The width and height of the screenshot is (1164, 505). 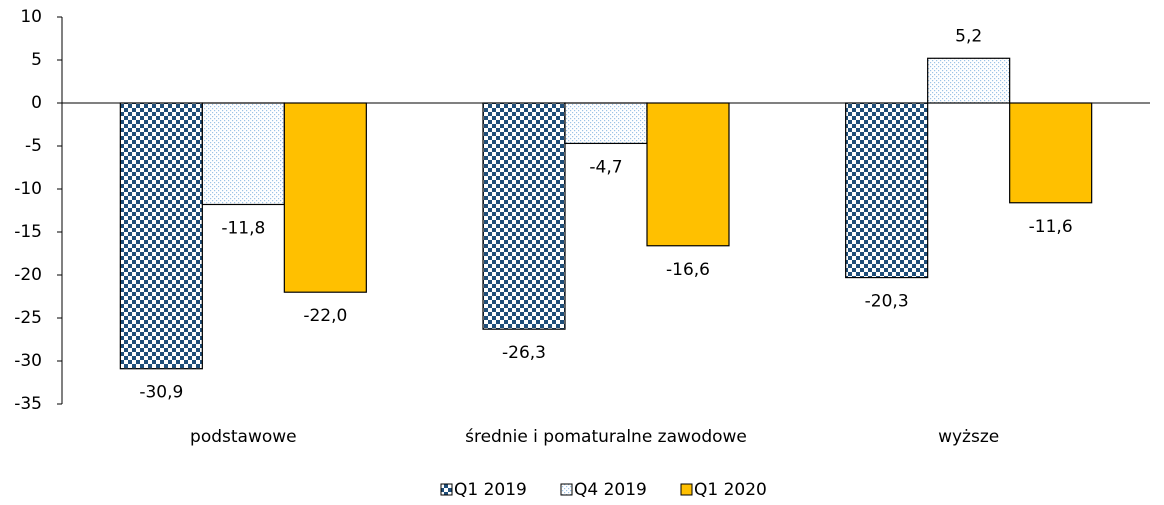 I want to click on value-label: -16,6, so click(x=688, y=270).